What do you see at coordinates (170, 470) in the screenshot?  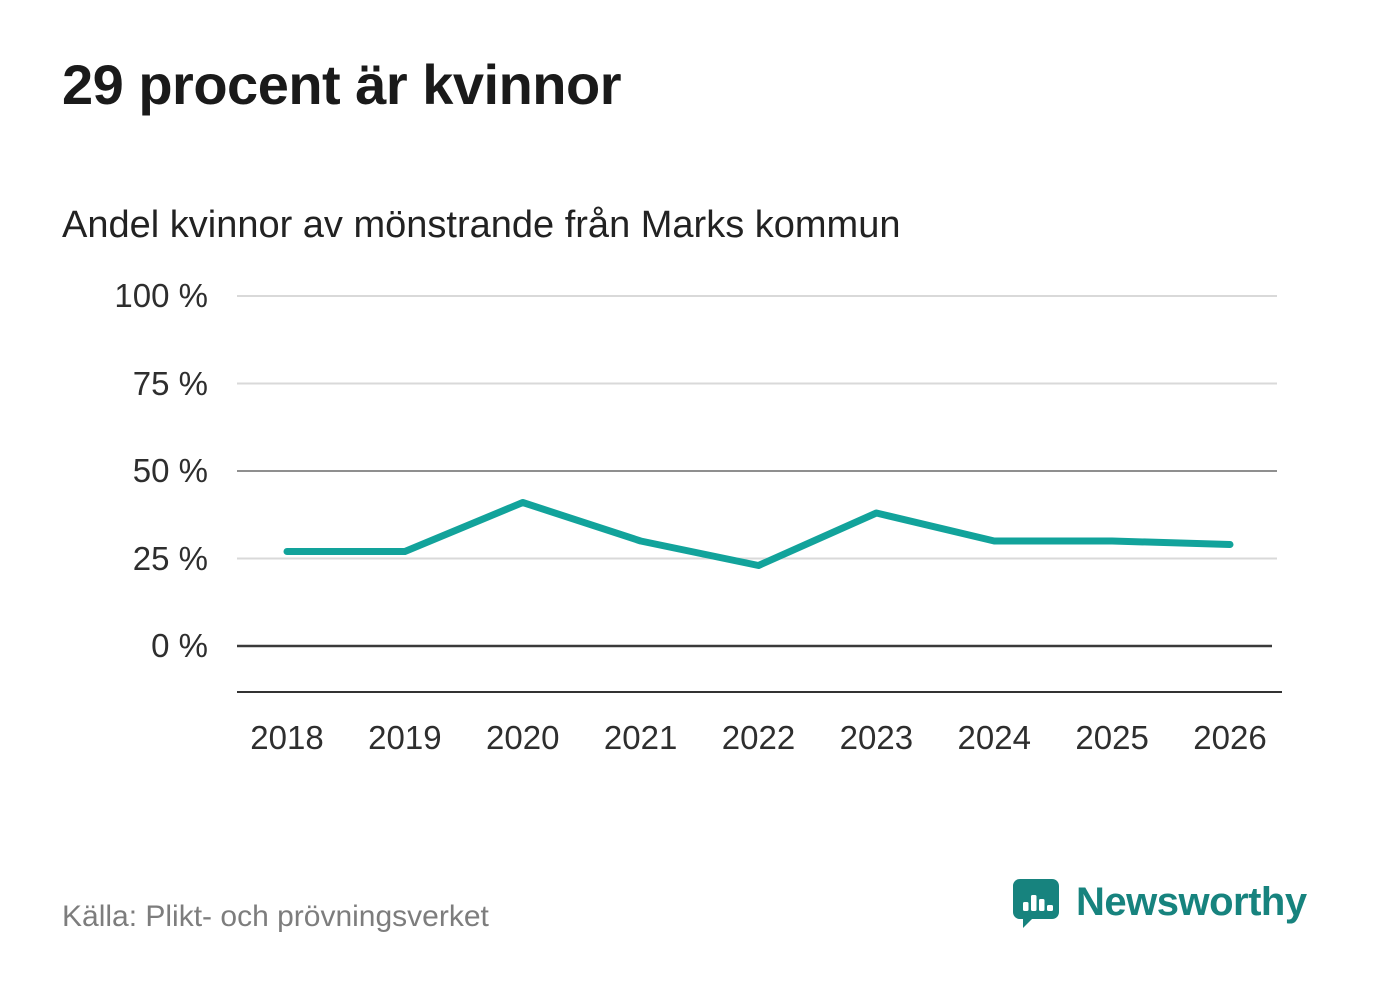 I see `y-tick-label: 50 %` at bounding box center [170, 470].